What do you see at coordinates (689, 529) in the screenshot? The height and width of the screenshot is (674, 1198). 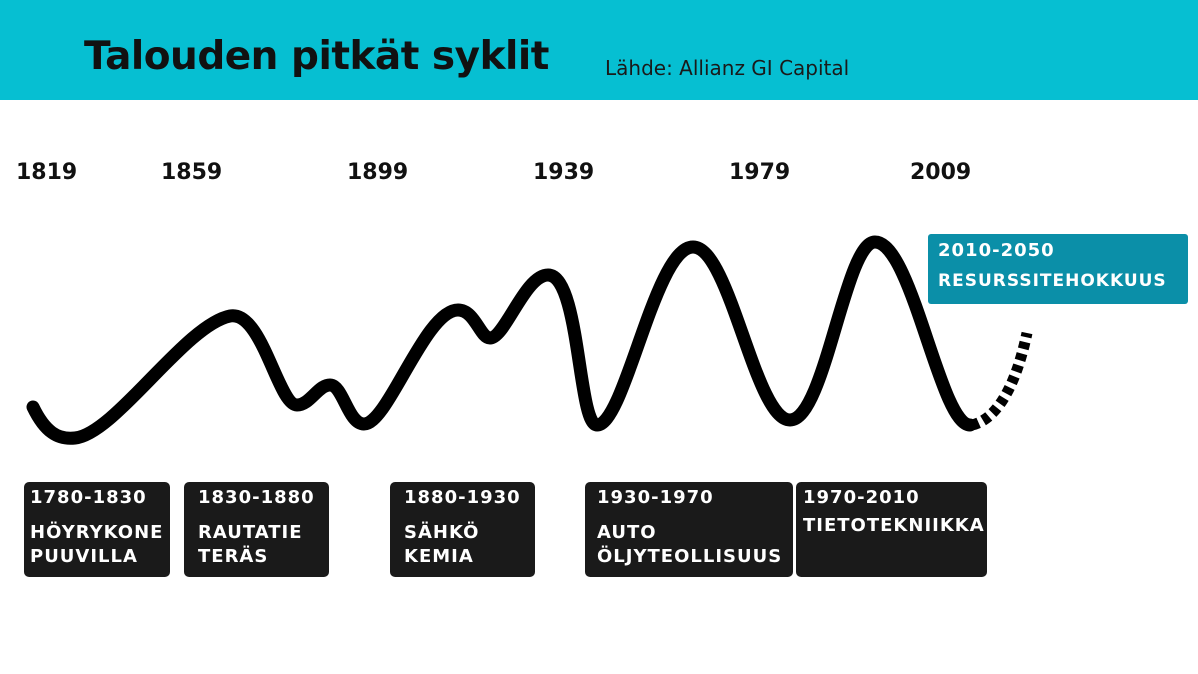 I see `era-box: 1930-1970 AUTO ÖLJYTEOLLISUUS` at bounding box center [689, 529].